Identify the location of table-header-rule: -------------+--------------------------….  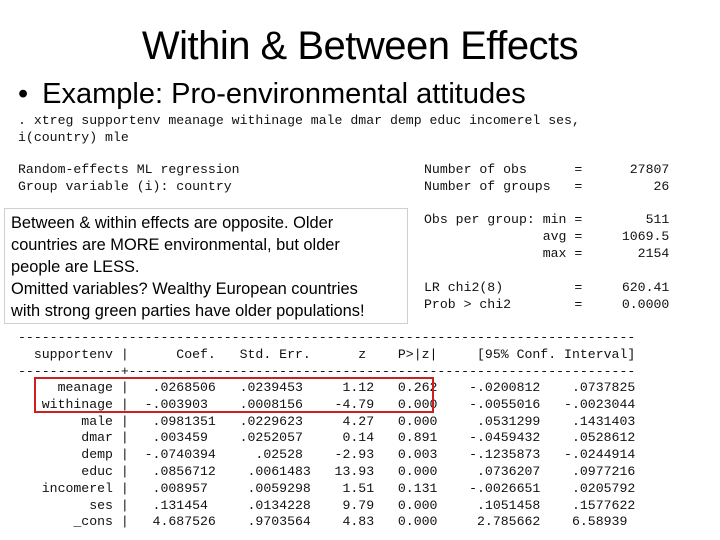
(327, 371).